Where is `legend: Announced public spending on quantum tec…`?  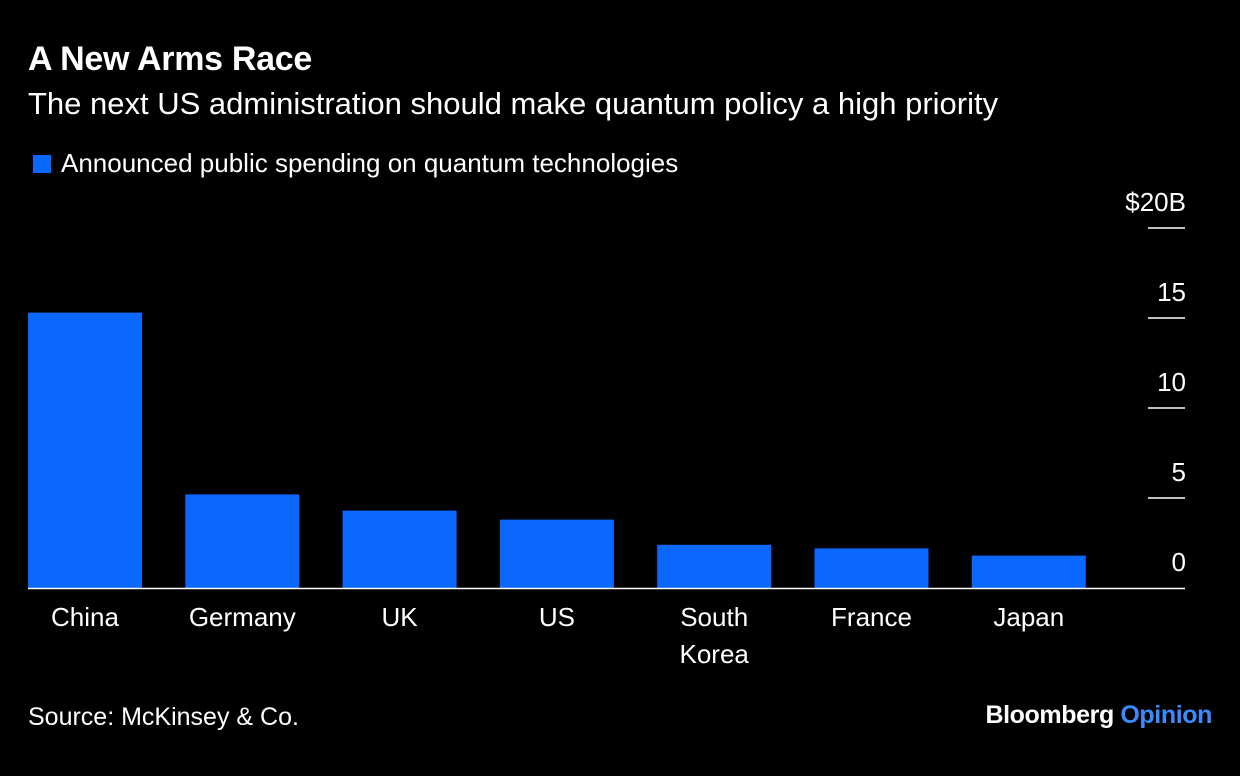 legend: Announced public spending on quantum tec… is located at coordinates (355, 163).